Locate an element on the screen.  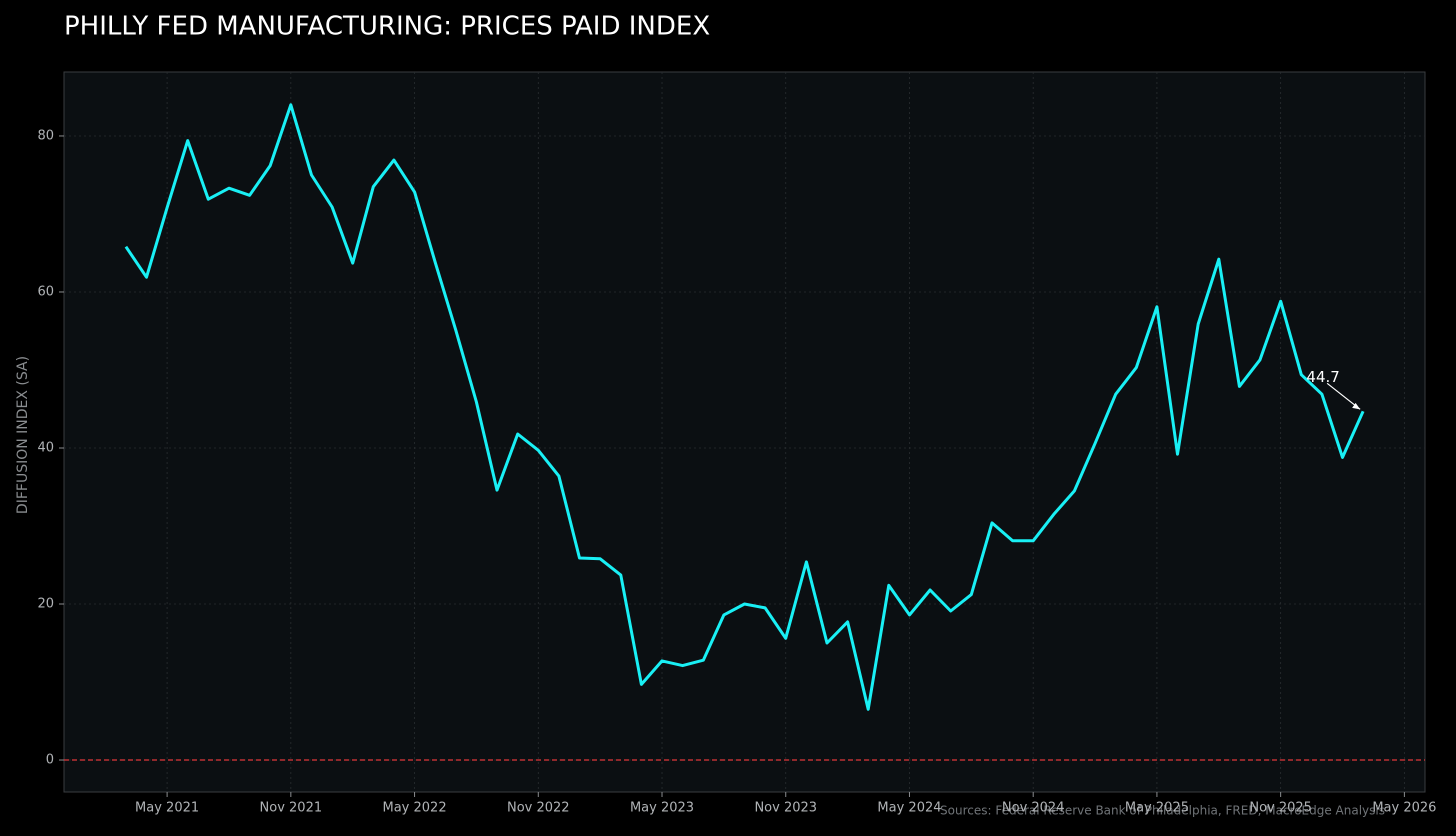
x-tick-label: Nov 2024 is located at coordinates (1033, 808).